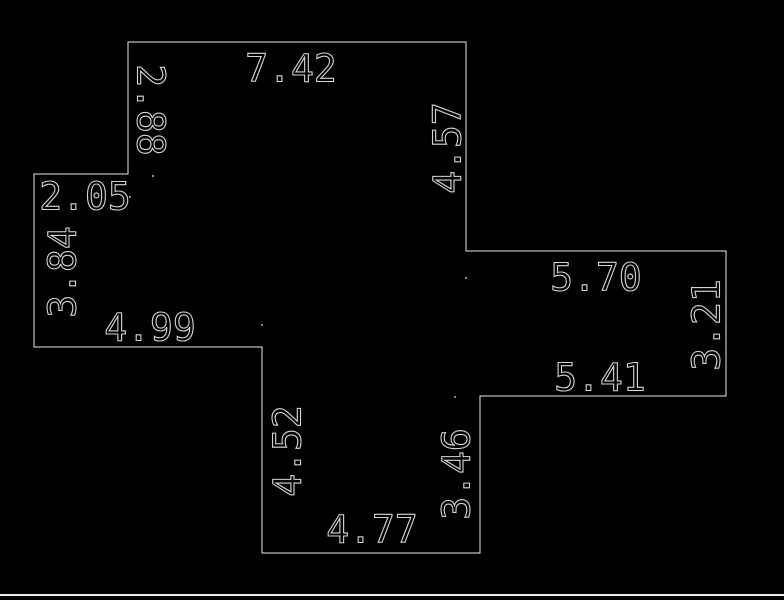 Image resolution: width=784 pixels, height=600 pixels. I want to click on dimension-label-bottom-edge: 4.77, so click(372, 529).